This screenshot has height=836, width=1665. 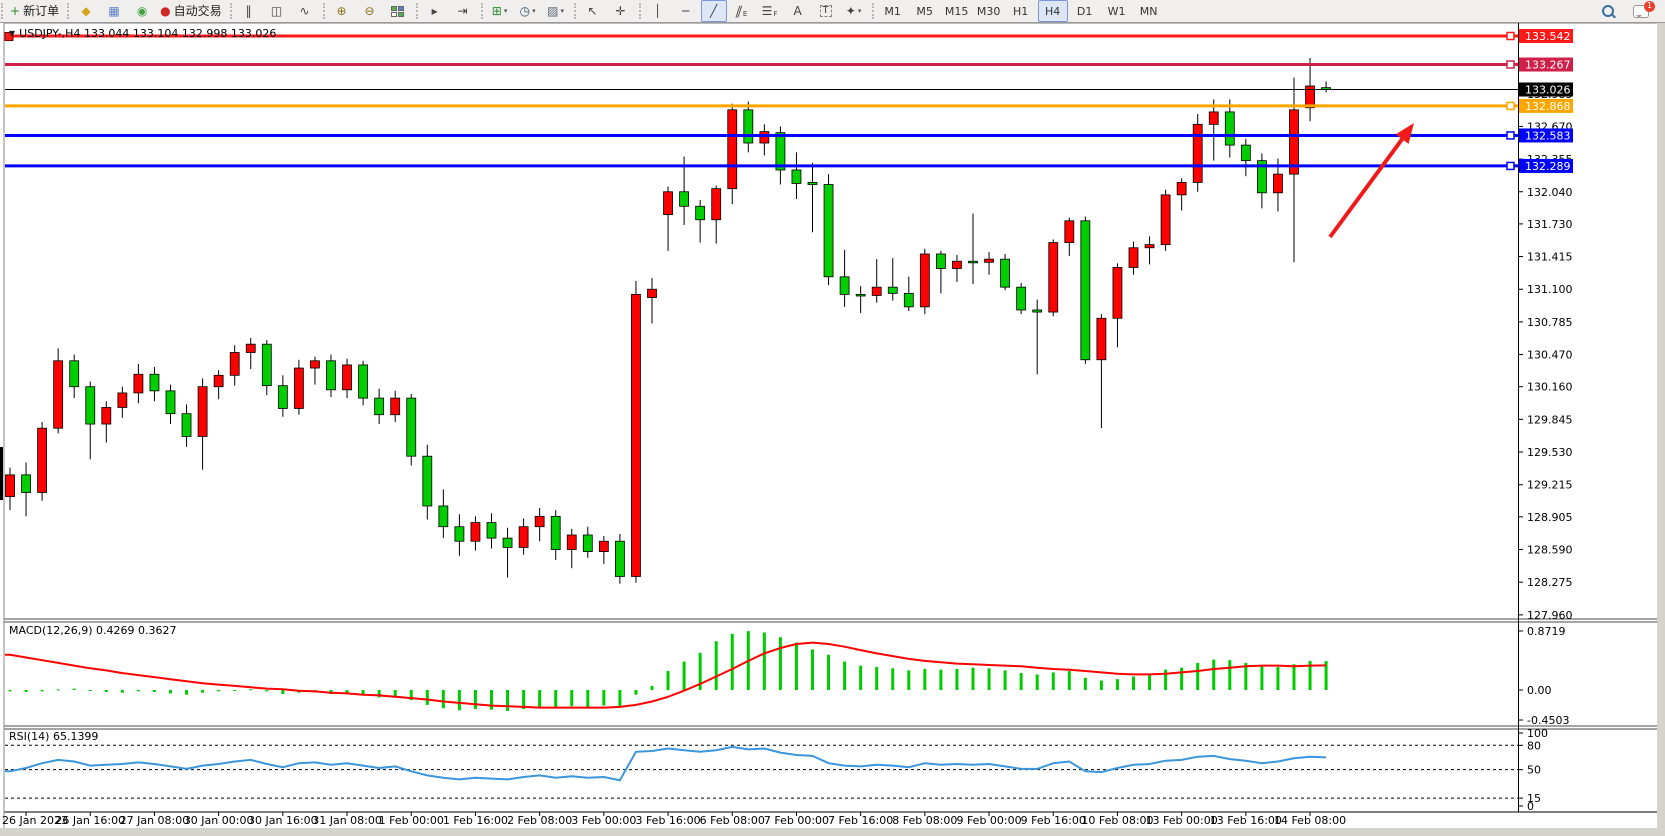 What do you see at coordinates (114, 11) in the screenshot?
I see `data-window-button: ▦` at bounding box center [114, 11].